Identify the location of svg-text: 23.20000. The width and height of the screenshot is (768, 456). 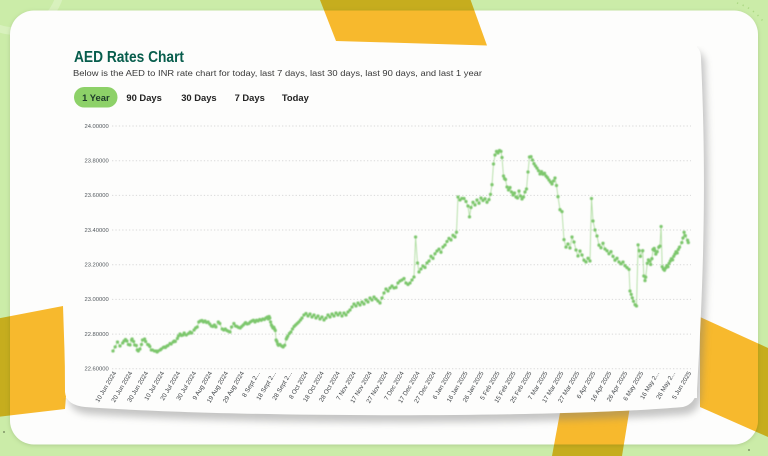
(97, 266).